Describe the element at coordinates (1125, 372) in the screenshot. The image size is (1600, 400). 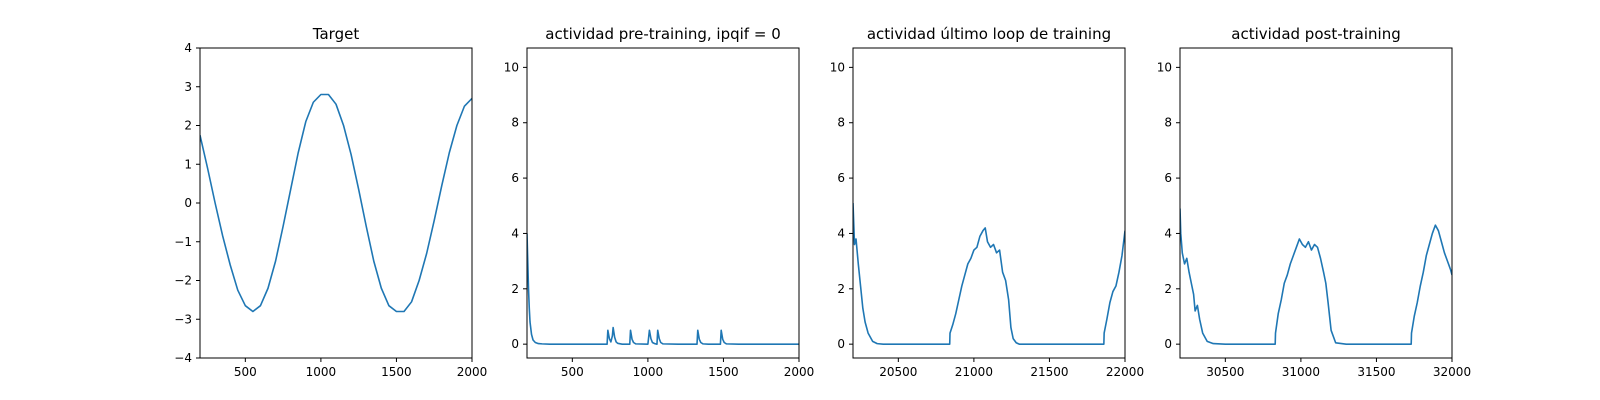
I see `x-tick-label: 22000` at that location.